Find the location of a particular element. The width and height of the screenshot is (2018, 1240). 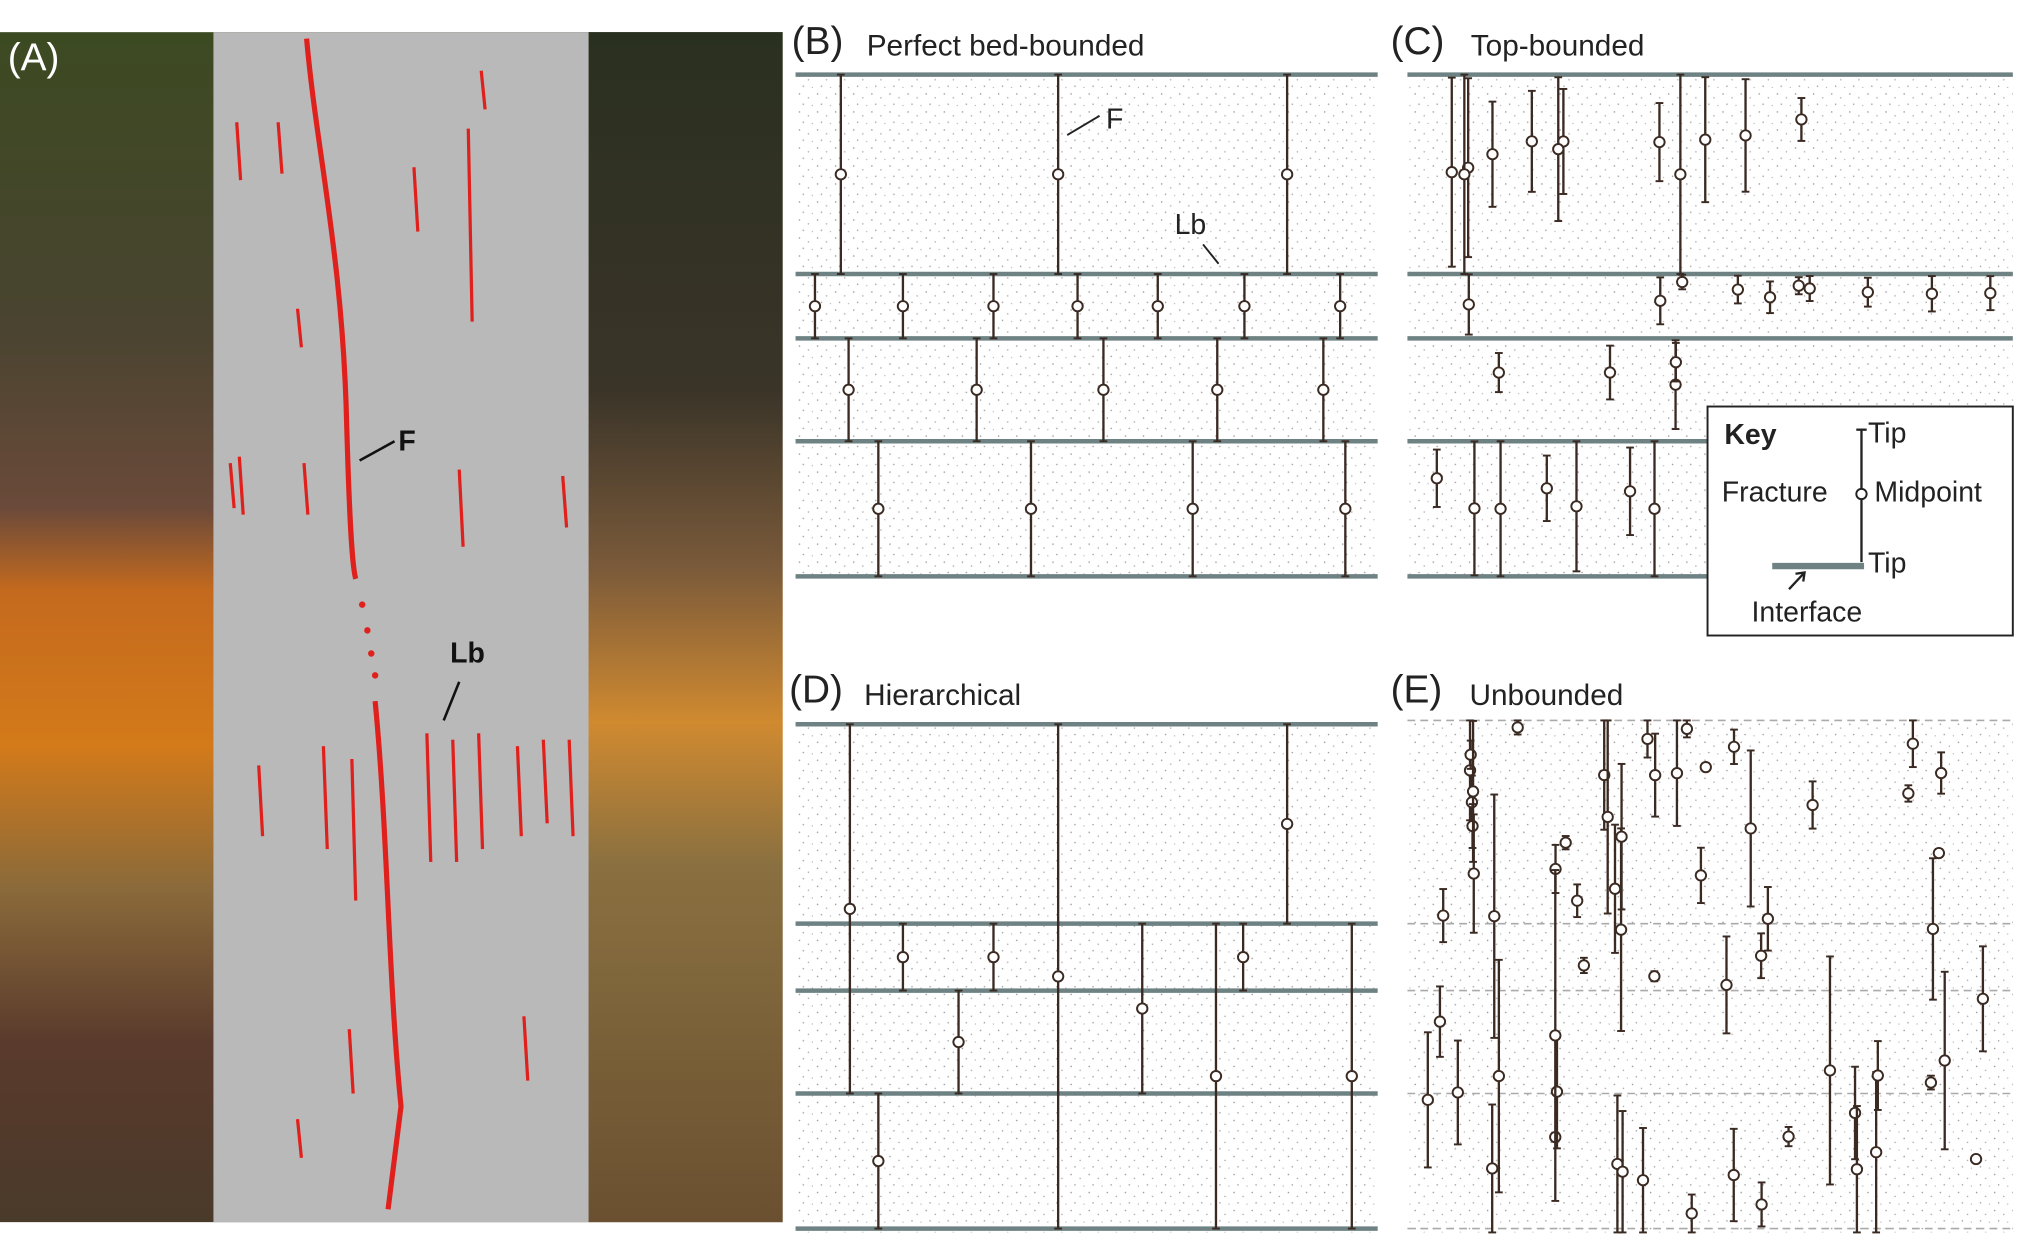

panel-label: (A) is located at coordinates (34, 58).